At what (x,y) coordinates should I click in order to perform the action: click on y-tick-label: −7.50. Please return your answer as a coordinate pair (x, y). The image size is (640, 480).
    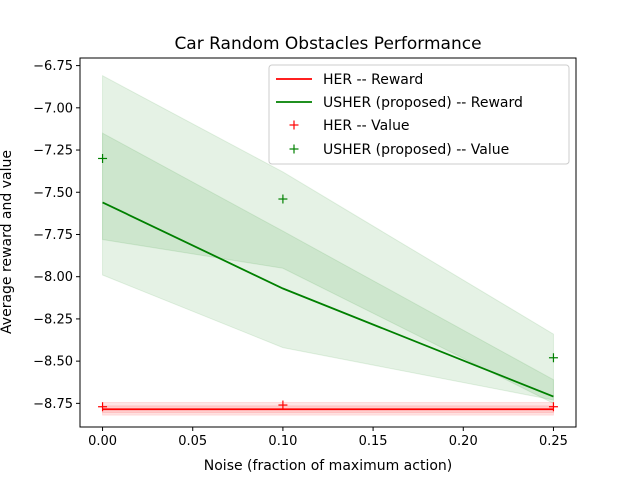
    Looking at the image, I should click on (53, 193).